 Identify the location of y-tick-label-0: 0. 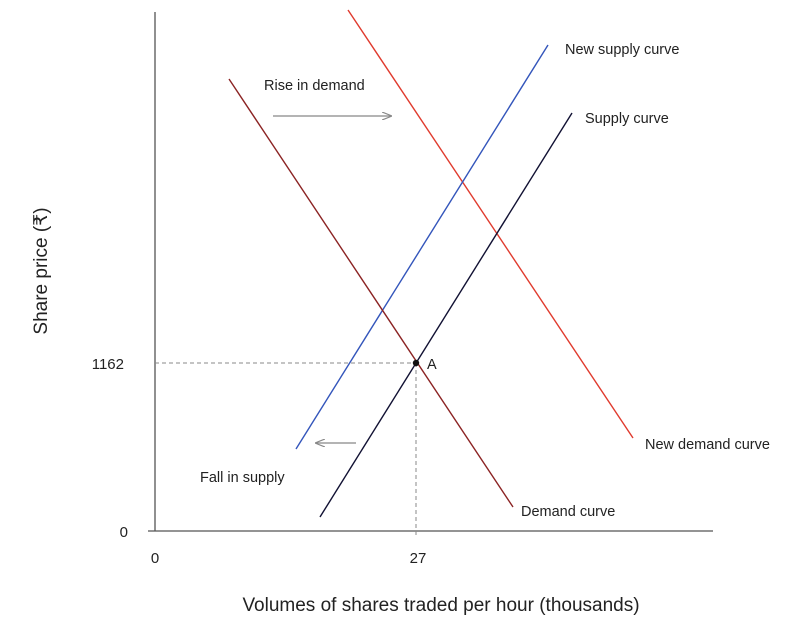
(124, 532).